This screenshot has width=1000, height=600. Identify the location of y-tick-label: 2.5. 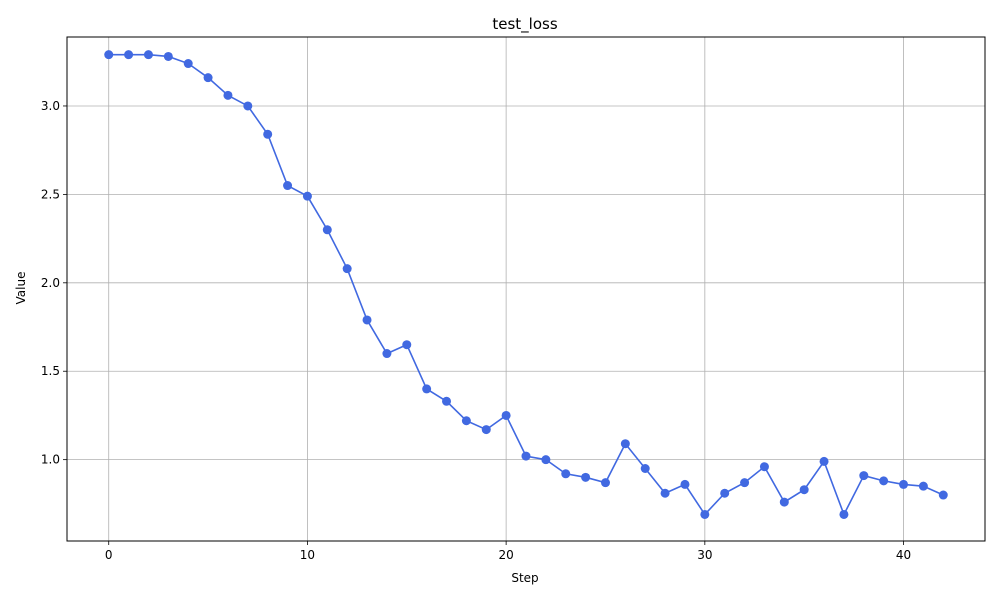
(50, 194).